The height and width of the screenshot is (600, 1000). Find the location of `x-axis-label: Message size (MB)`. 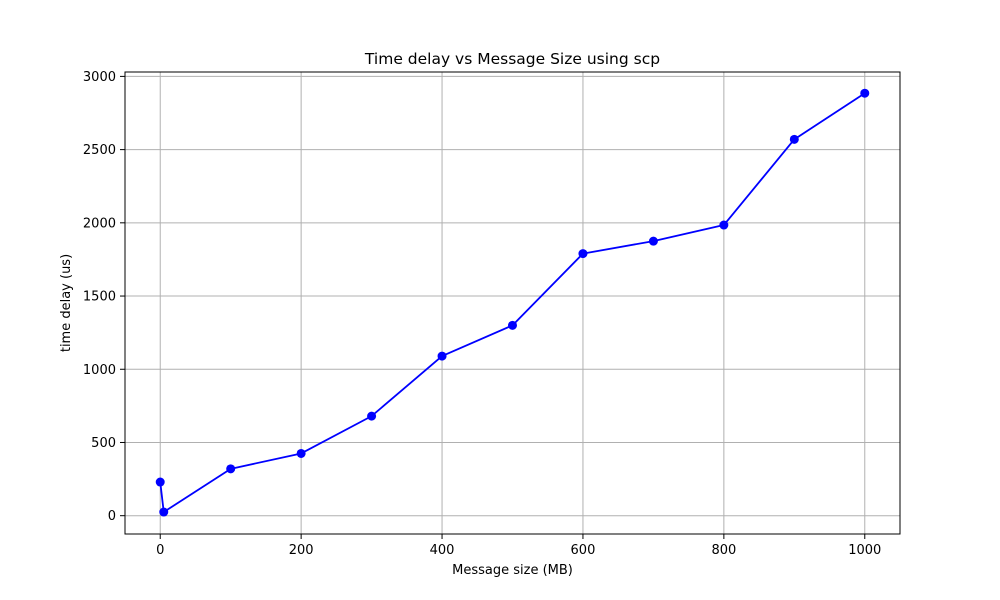

x-axis-label: Message size (MB) is located at coordinates (512, 570).